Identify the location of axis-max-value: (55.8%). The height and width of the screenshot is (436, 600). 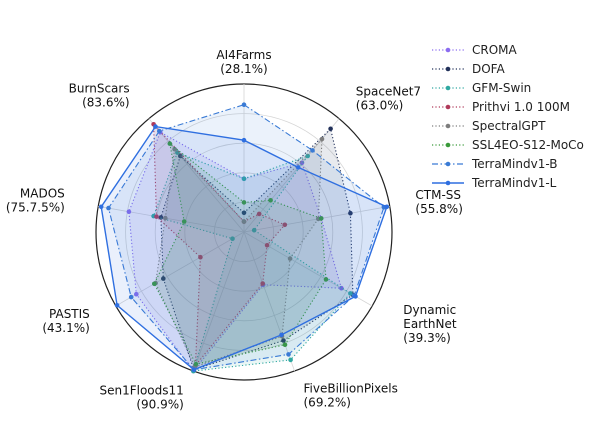
(438, 209).